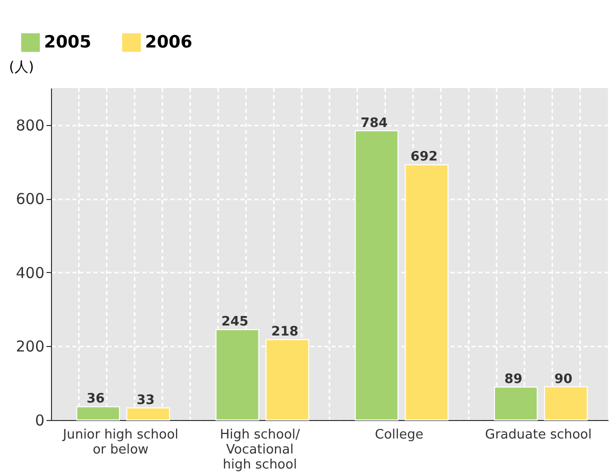 This screenshot has width=616, height=475. Describe the element at coordinates (120, 443) in the screenshot. I see `x-tick-label: Junior high school or below` at that location.